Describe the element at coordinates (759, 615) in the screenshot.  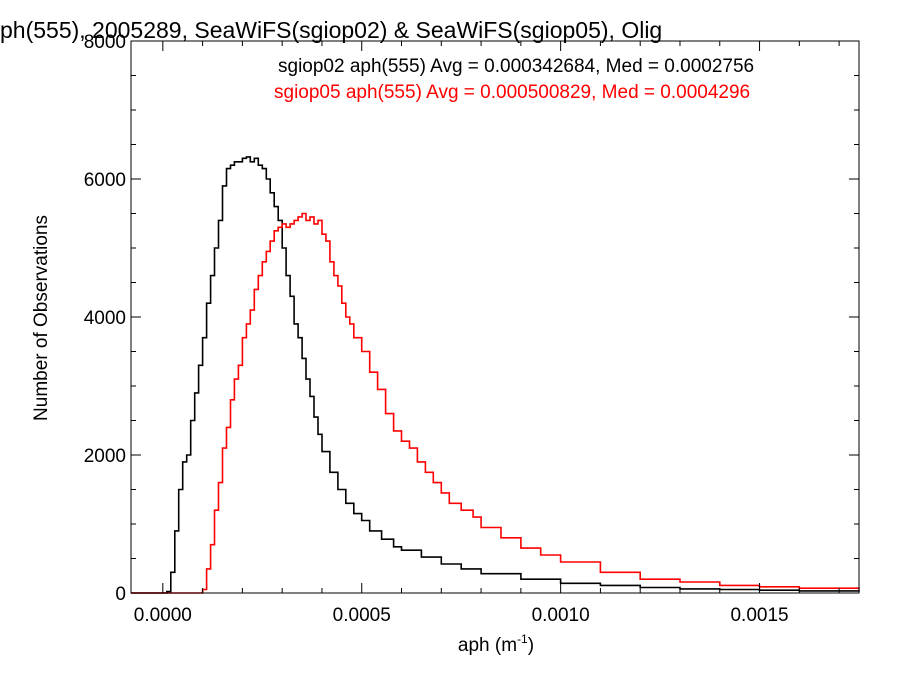
I see `x-tick-label: 0.0015` at that location.